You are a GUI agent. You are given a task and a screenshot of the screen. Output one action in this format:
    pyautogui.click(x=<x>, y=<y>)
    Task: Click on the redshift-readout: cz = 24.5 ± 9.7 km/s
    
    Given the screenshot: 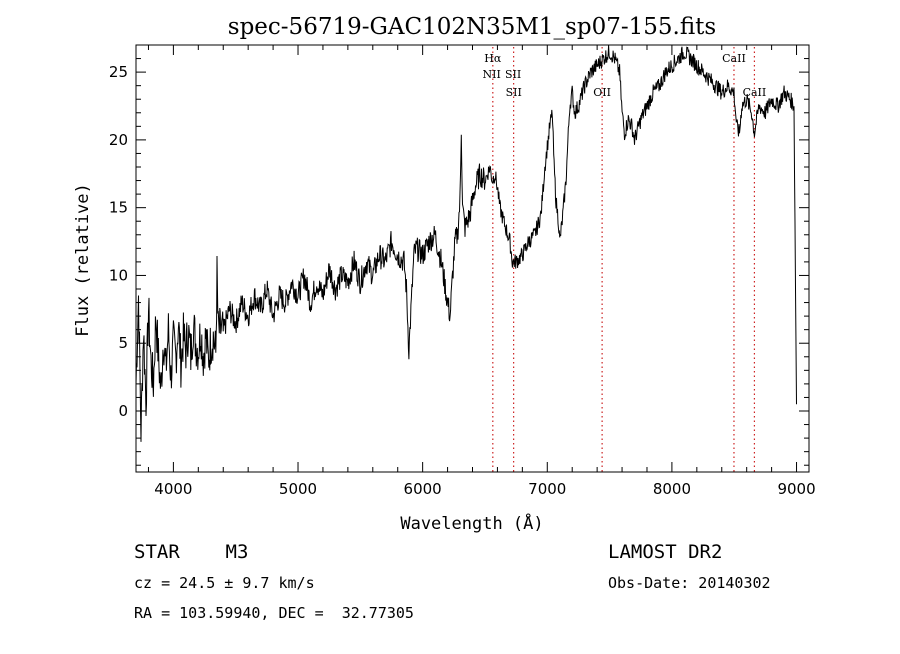 What is the action you would take?
    pyautogui.click(x=224, y=583)
    